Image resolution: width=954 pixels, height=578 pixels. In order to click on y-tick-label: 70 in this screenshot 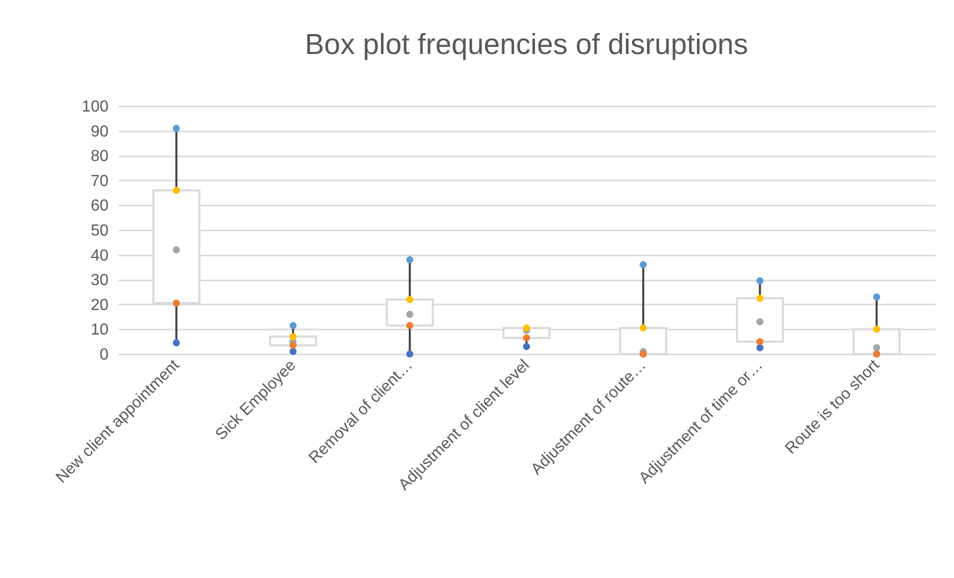, I will do `click(99, 181)`.